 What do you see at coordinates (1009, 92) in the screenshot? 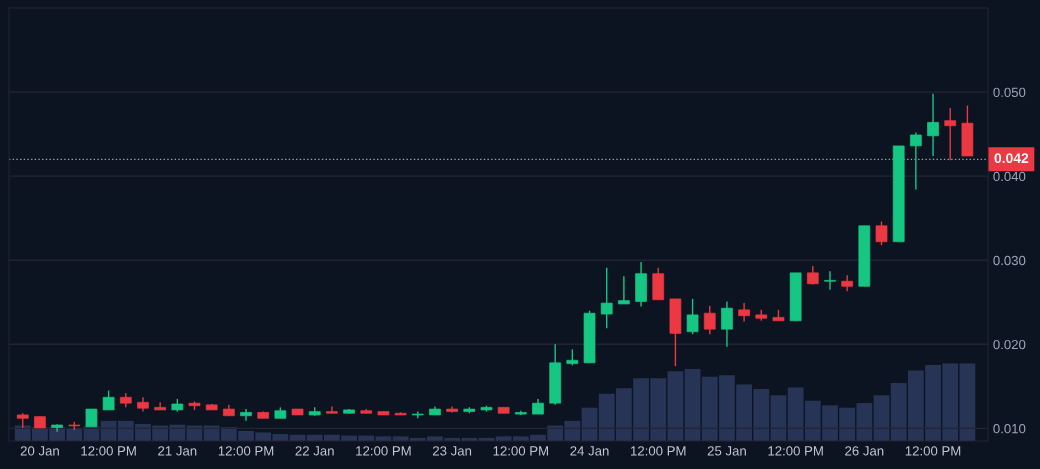
I see `y-tick-label: 0.050` at bounding box center [1009, 92].